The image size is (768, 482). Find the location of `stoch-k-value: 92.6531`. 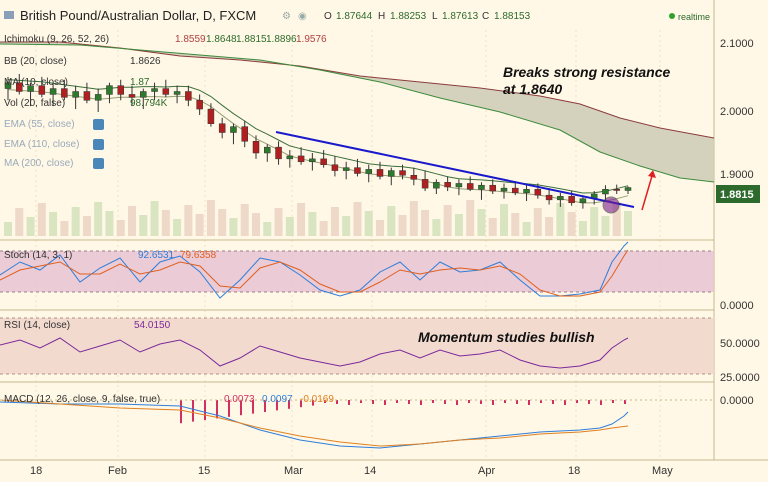

stoch-k-value: 92.6531 is located at coordinates (156, 255).